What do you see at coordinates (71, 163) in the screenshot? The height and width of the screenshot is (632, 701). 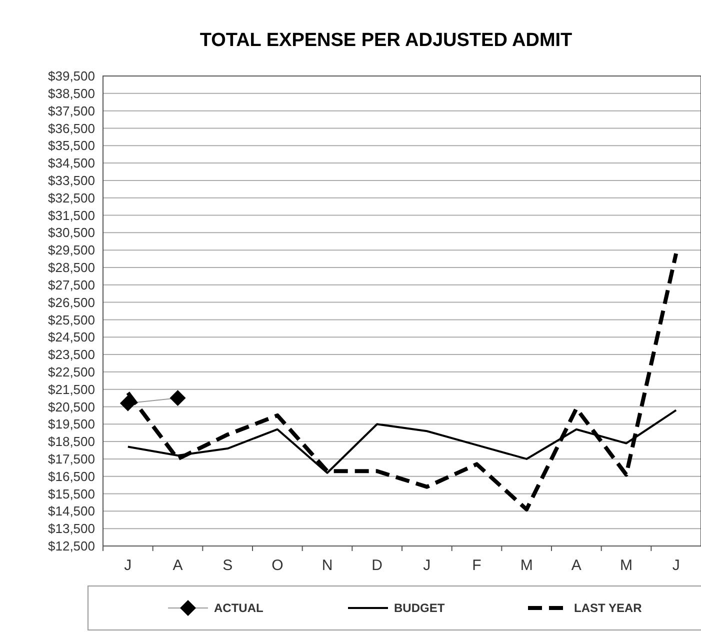 I see `y-tick-label: $34,500` at bounding box center [71, 163].